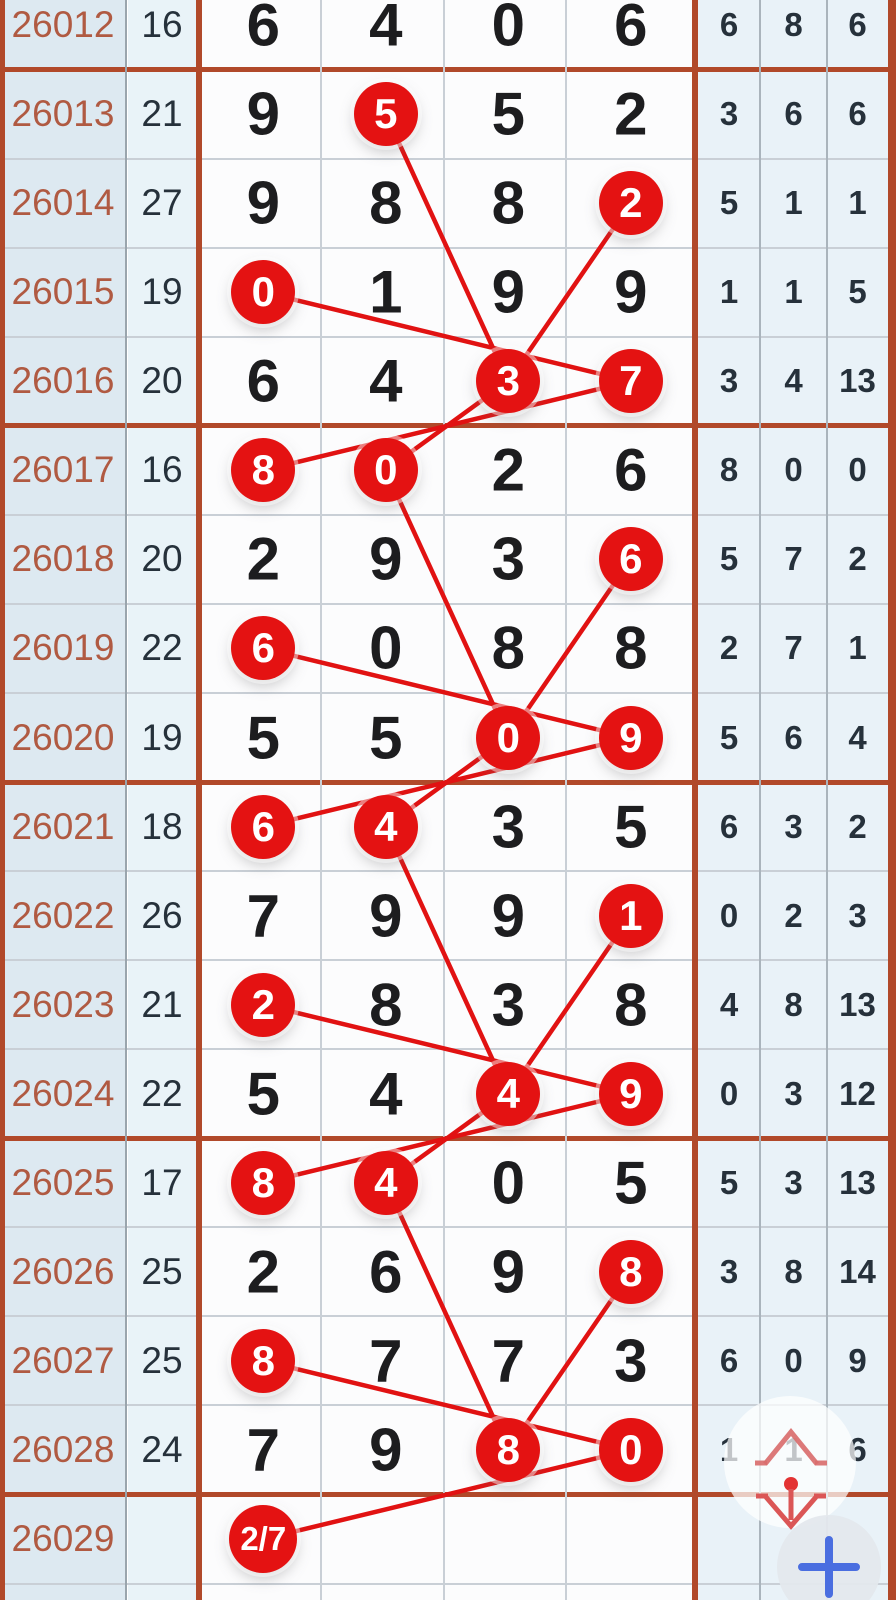 The image size is (896, 1600). I want to click on circled-digit: 5, so click(385, 114).